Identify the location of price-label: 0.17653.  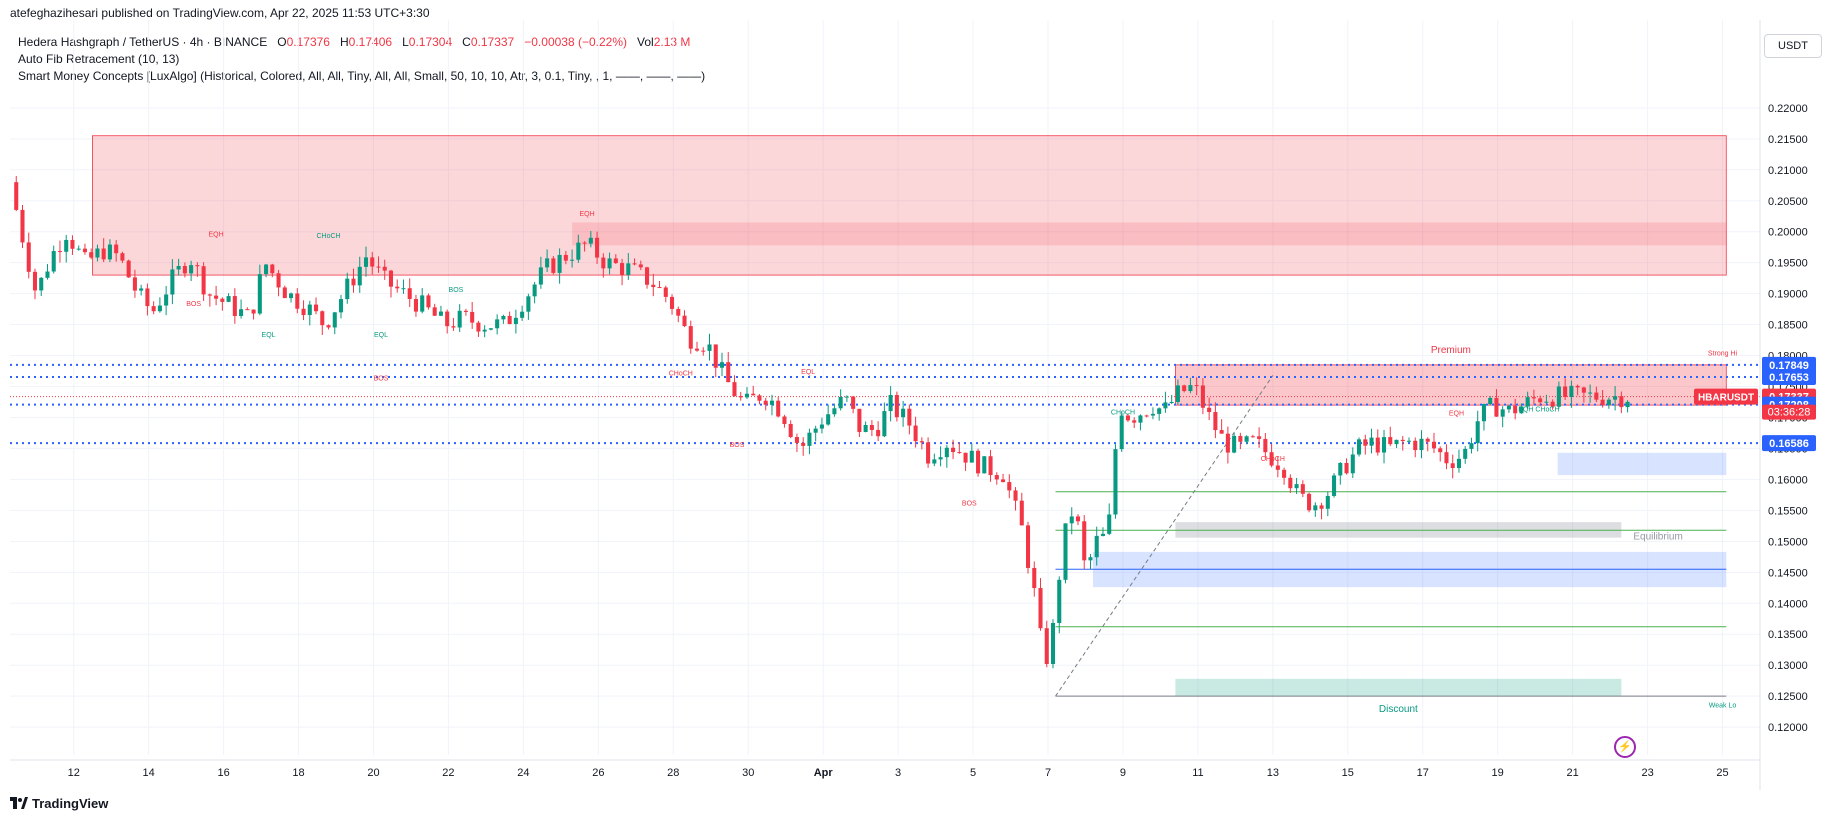
(1789, 378).